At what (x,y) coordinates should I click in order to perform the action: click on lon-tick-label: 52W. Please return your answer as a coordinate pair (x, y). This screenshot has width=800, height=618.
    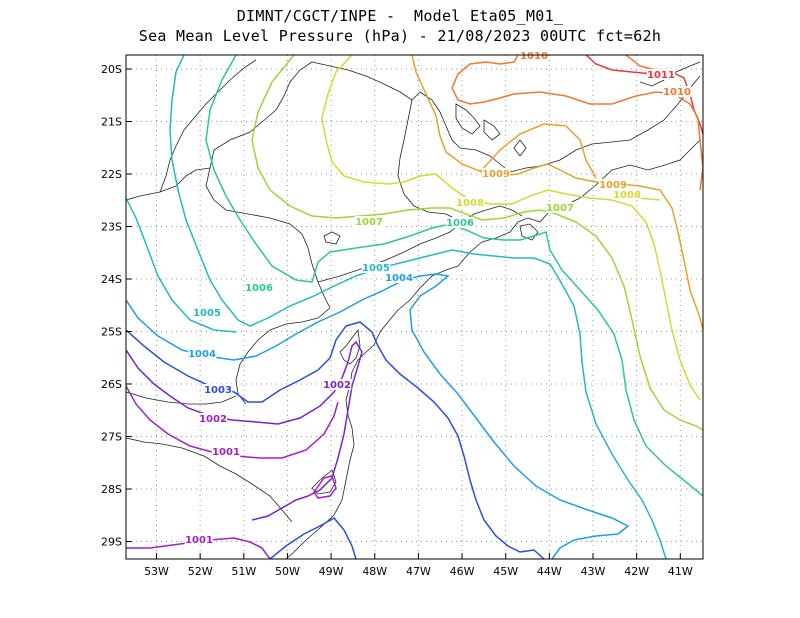
    Looking at the image, I should click on (200, 571).